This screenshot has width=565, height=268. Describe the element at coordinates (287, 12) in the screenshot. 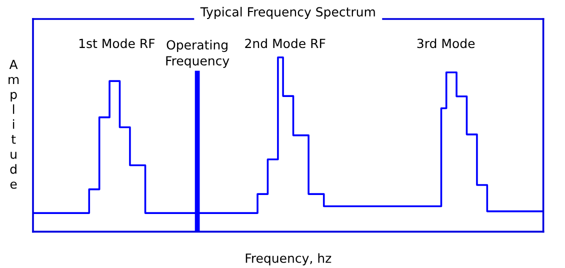

I see `chart-title: Typical Frequency Spectrum` at that location.